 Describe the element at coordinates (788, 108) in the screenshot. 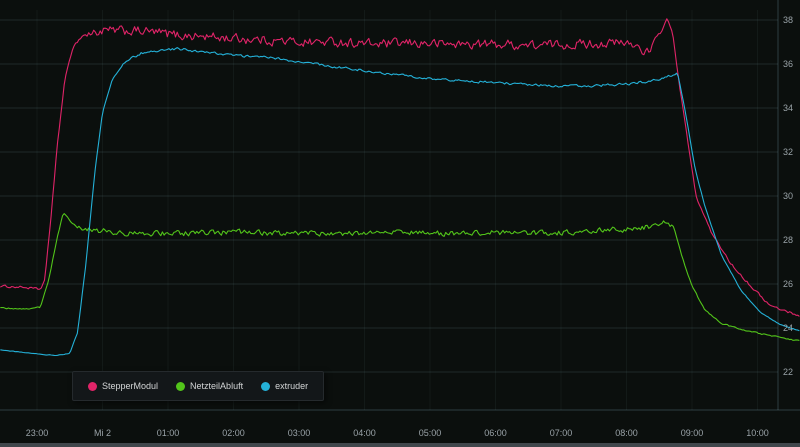

I see `y-axis-tick-label: 34` at that location.